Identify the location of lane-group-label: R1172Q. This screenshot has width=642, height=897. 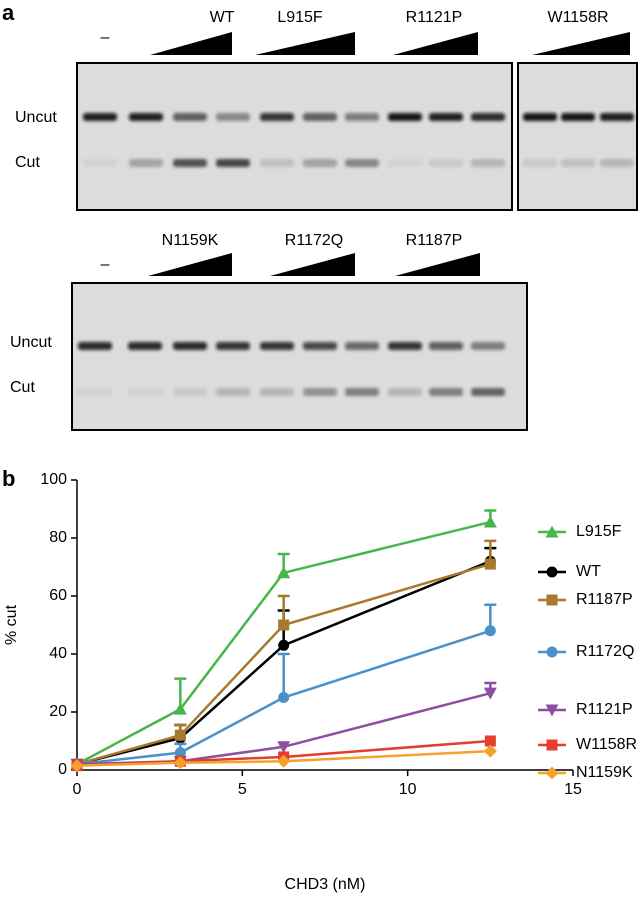
(314, 240).